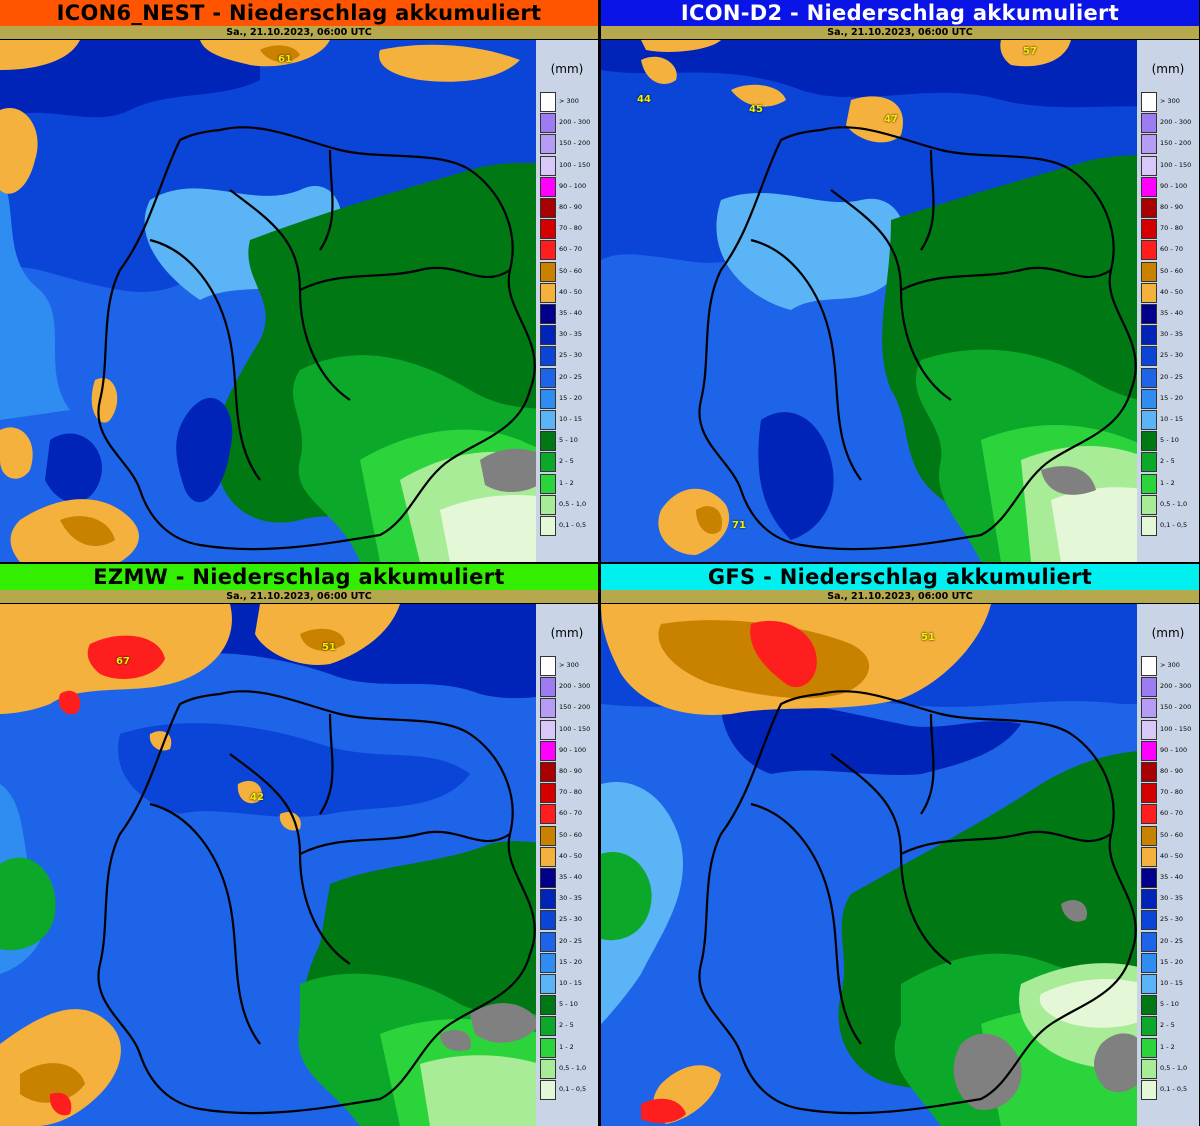 This screenshot has width=1200, height=1126. Describe the element at coordinates (891, 119) in the screenshot. I see `max-value-label: 47` at that location.